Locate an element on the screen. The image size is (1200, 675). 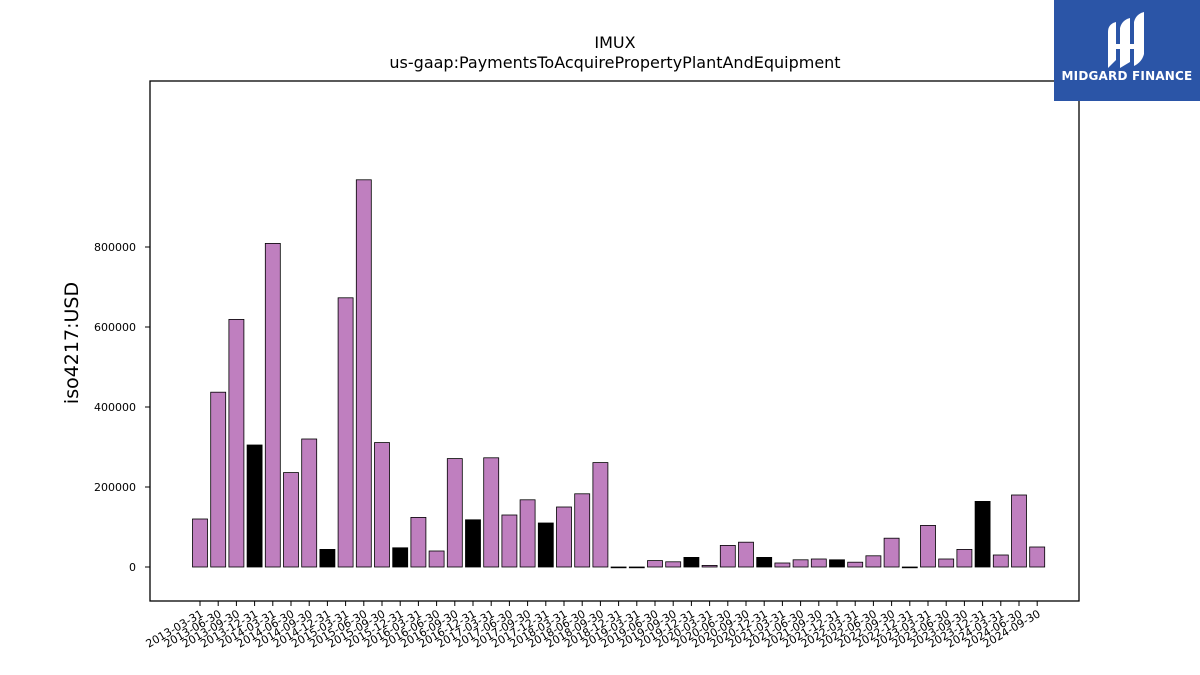
y-tick-label: 200000 is located at coordinates (115, 487).